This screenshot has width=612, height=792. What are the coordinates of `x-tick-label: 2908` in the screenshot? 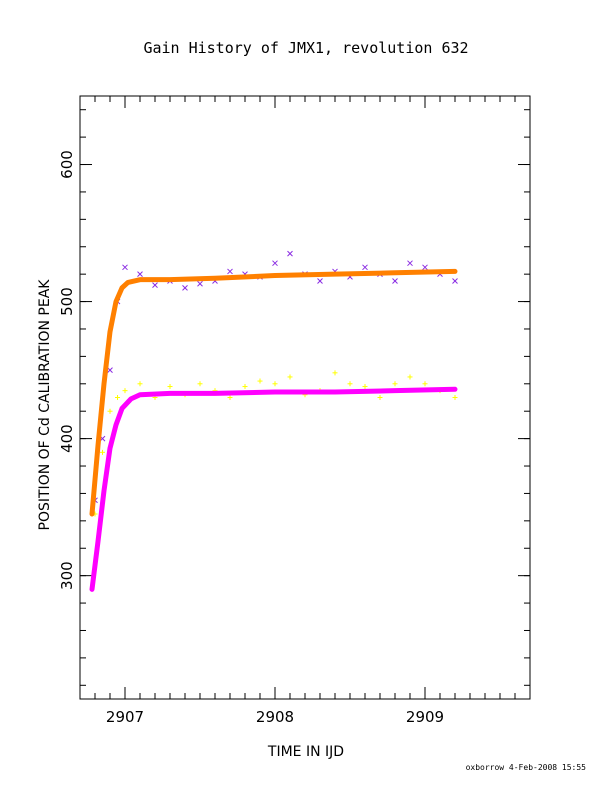 It's located at (275, 717).